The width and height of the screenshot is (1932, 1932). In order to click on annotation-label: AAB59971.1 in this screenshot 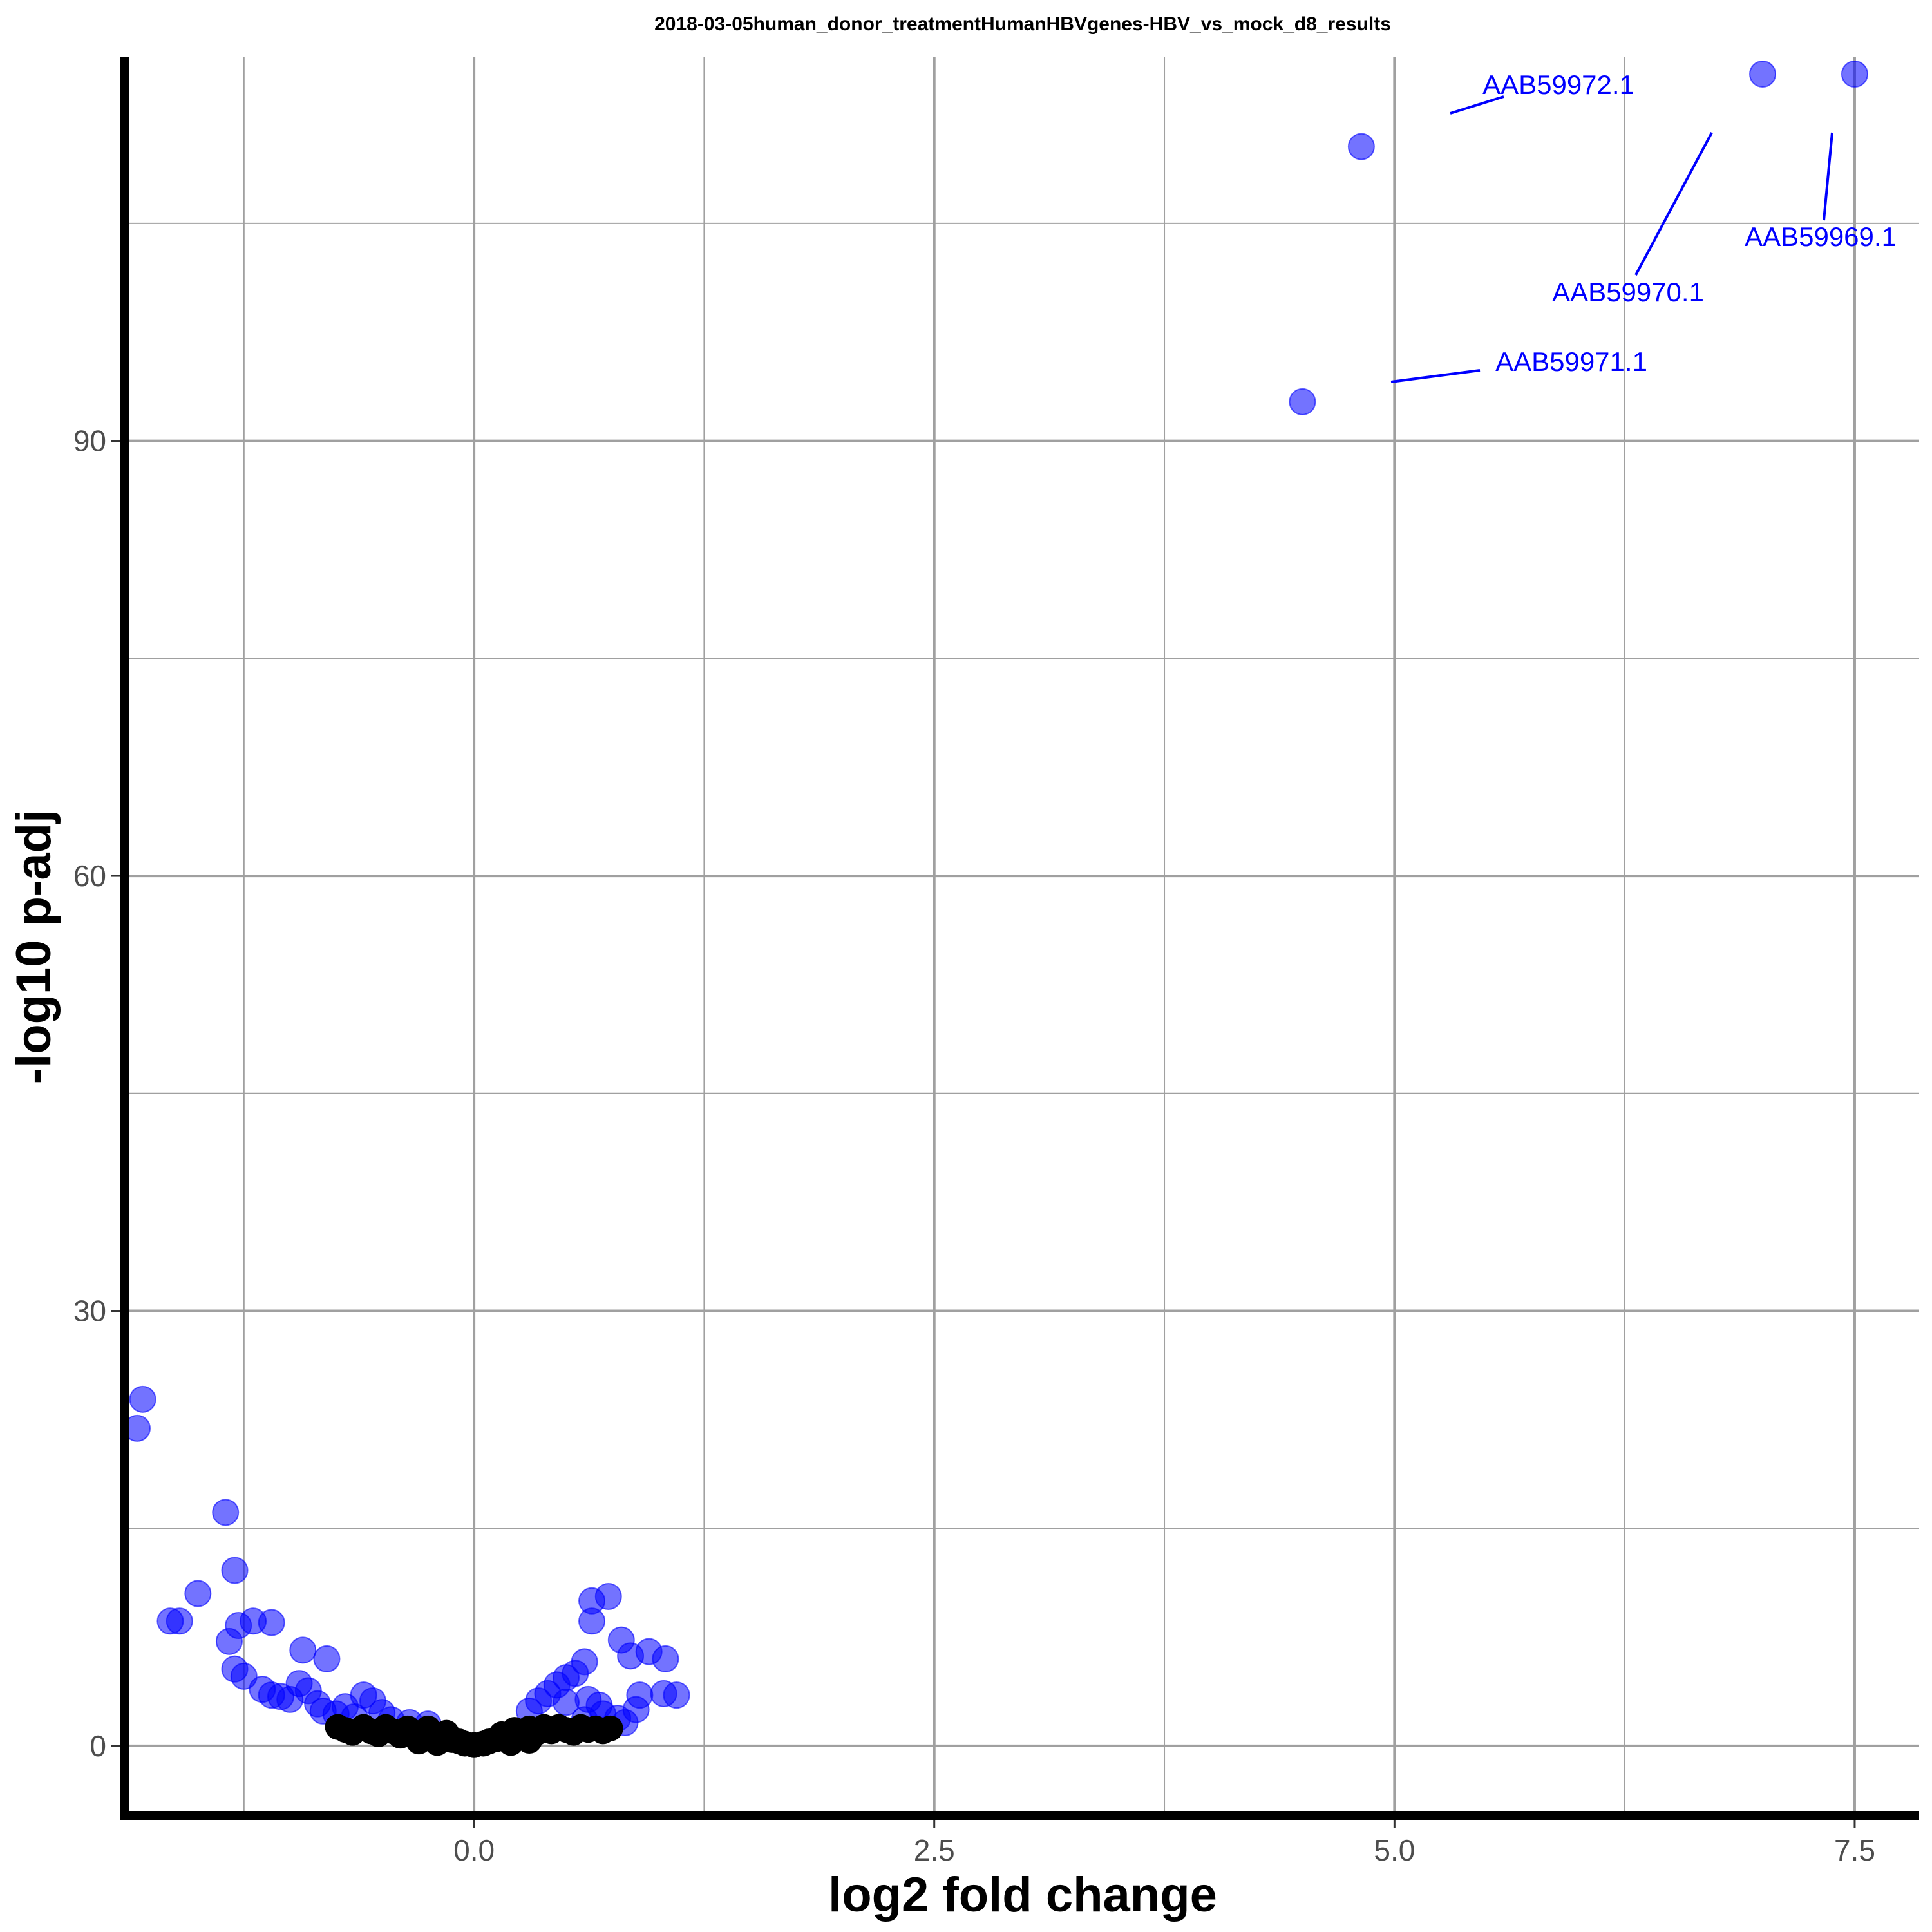, I will do `click(1571, 362)`.